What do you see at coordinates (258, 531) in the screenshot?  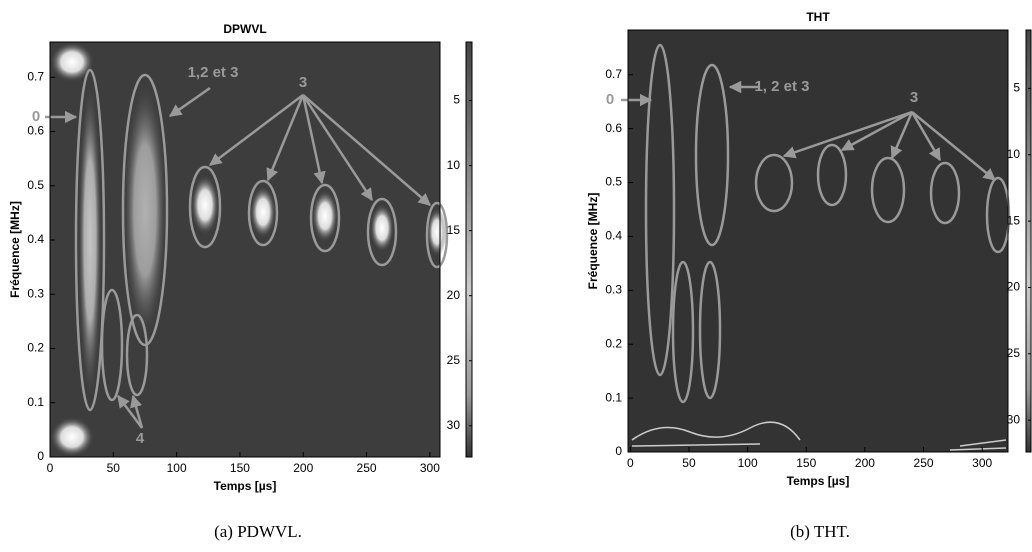 I see `caption: (a) PDWVL.` at bounding box center [258, 531].